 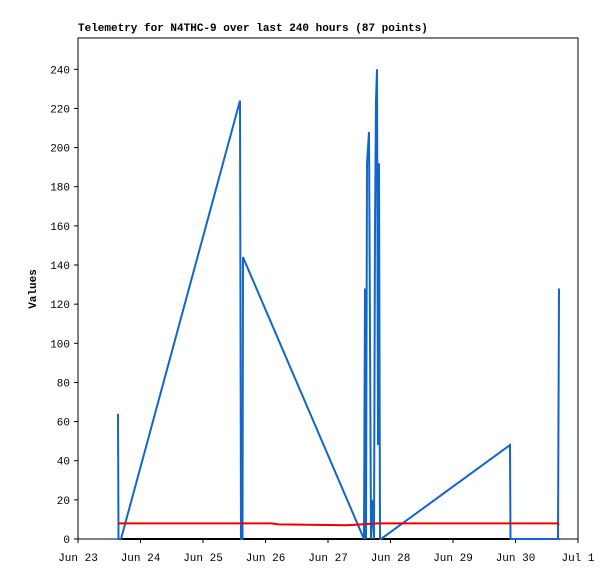 What do you see at coordinates (78, 559) in the screenshot?
I see `x-tick-label: Jun 23` at bounding box center [78, 559].